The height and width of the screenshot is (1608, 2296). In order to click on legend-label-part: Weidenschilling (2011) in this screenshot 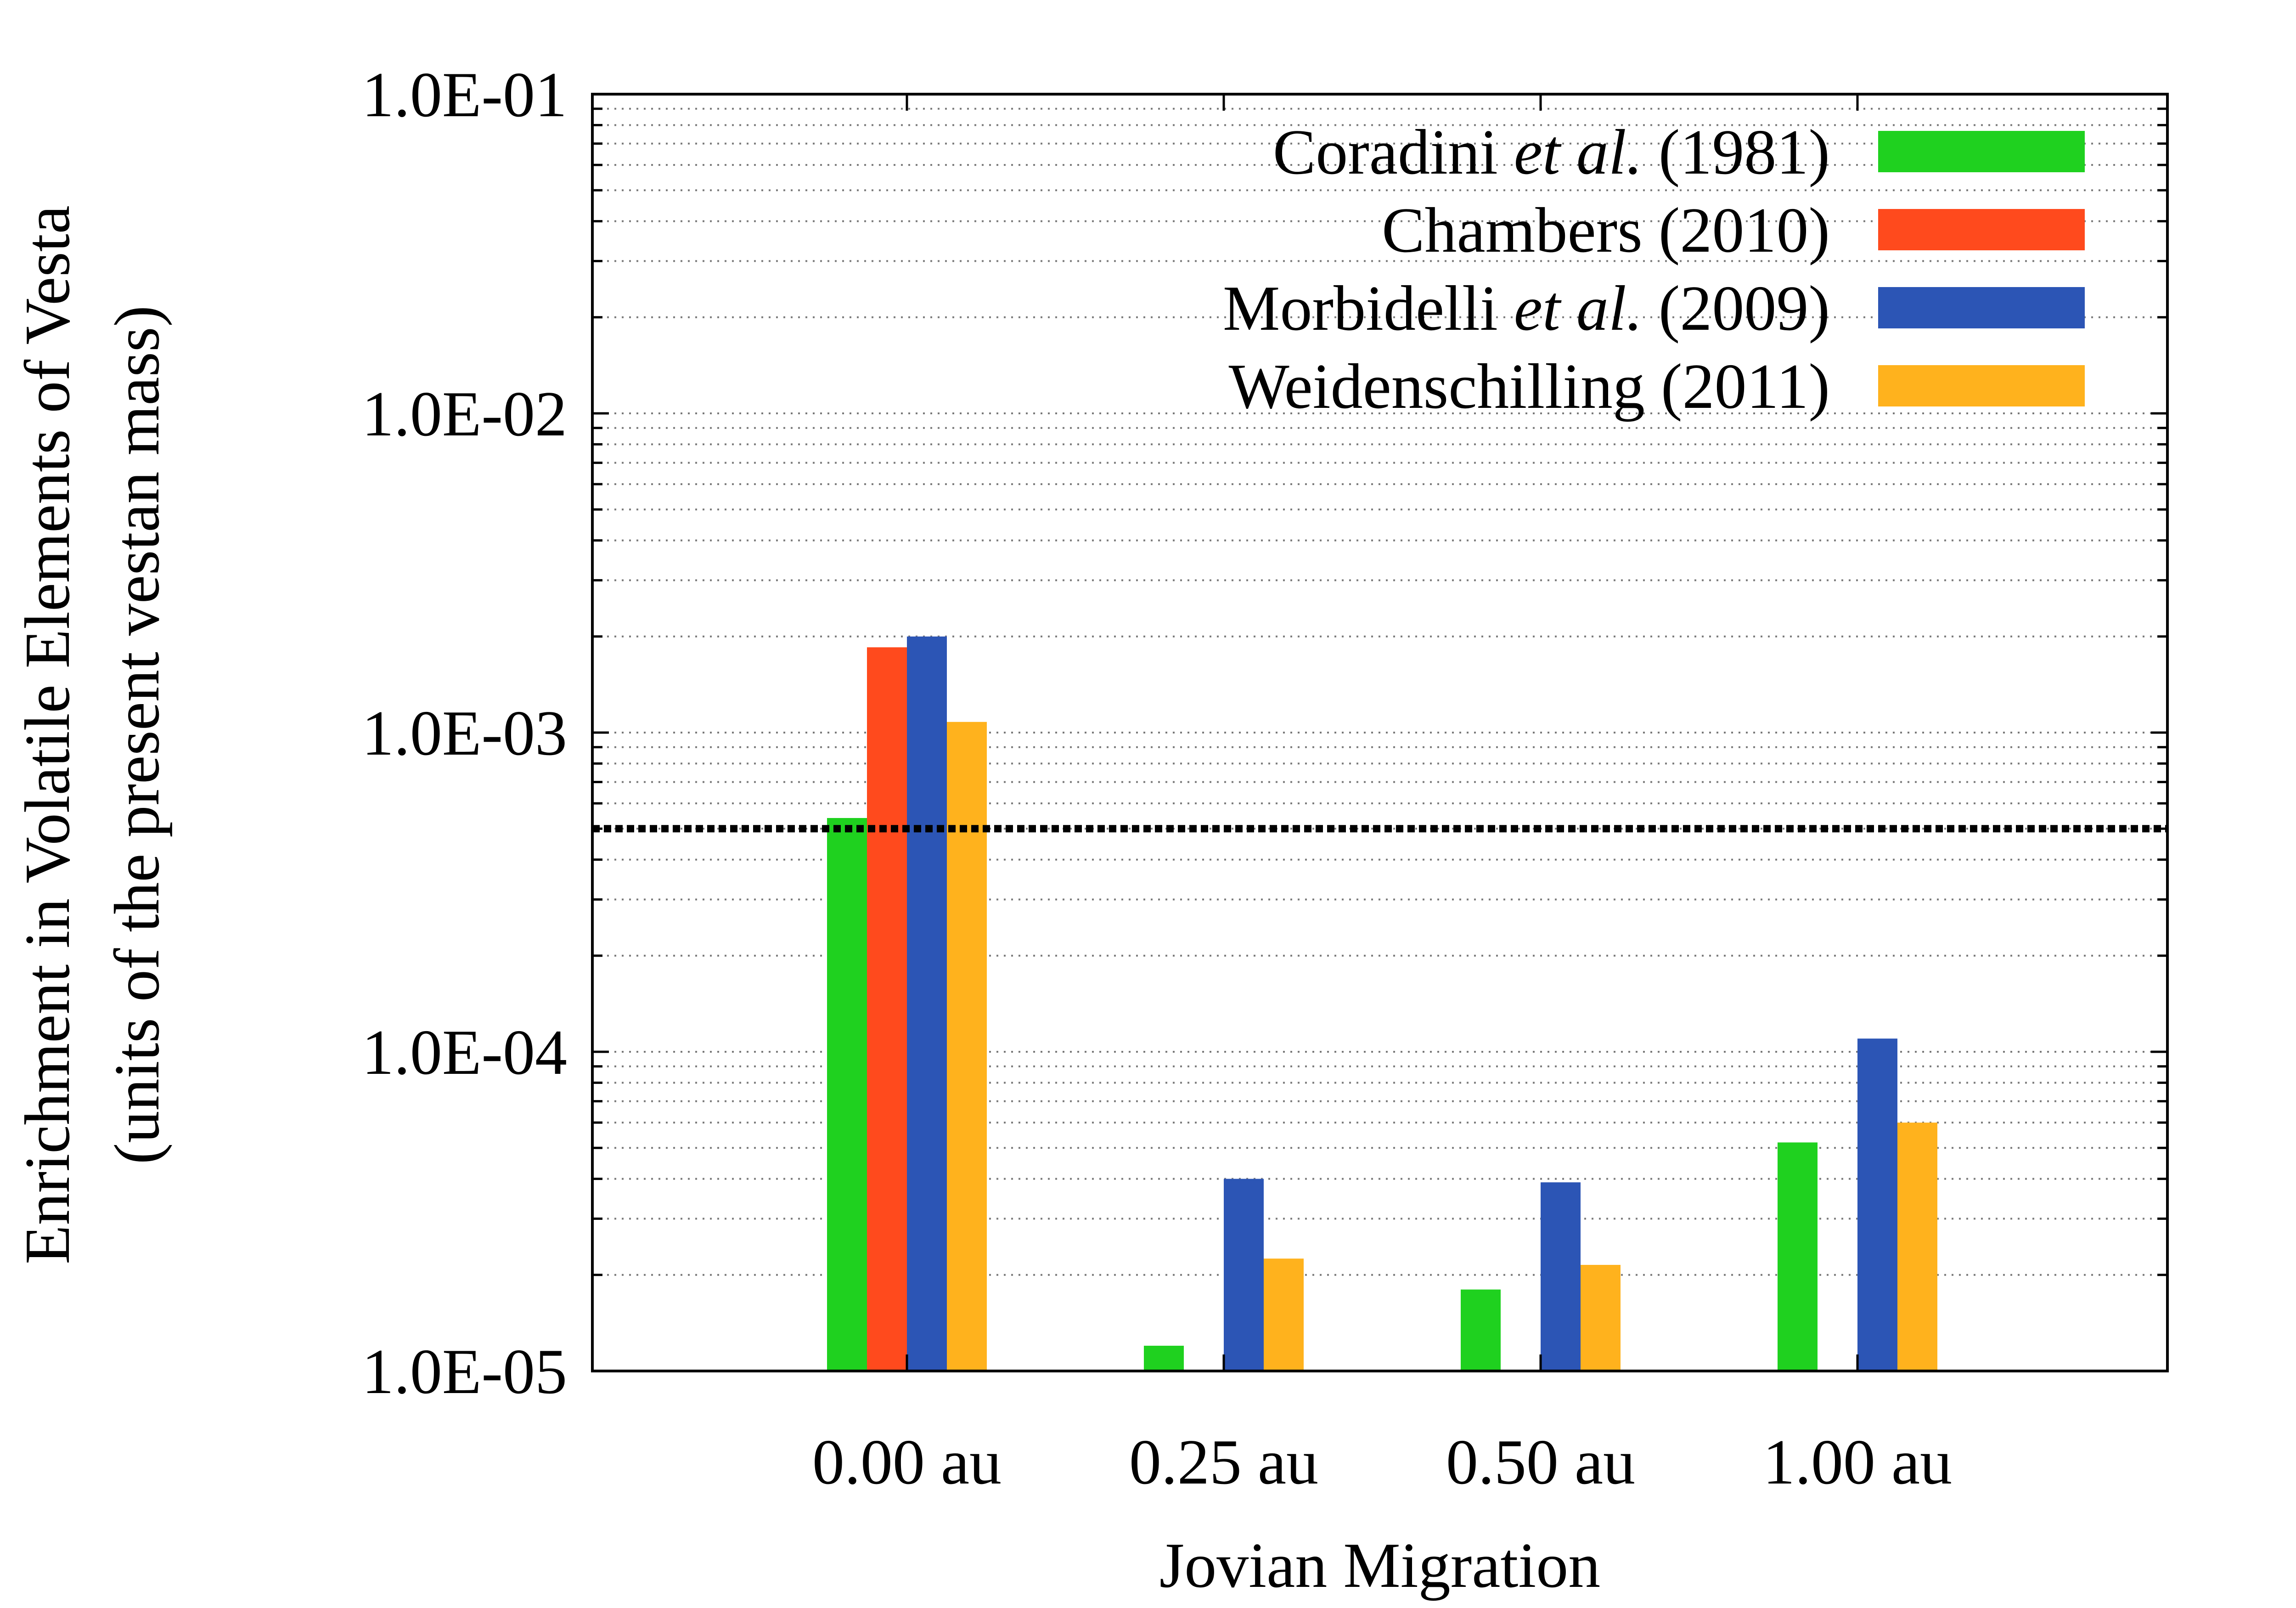, I will do `click(1529, 386)`.